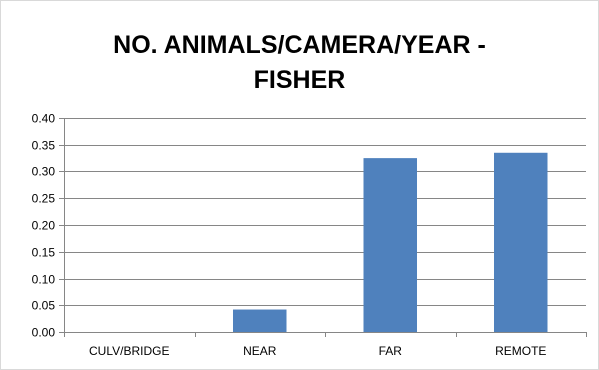  What do you see at coordinates (391, 351) in the screenshot?
I see `x-tick-label: FAR` at bounding box center [391, 351].